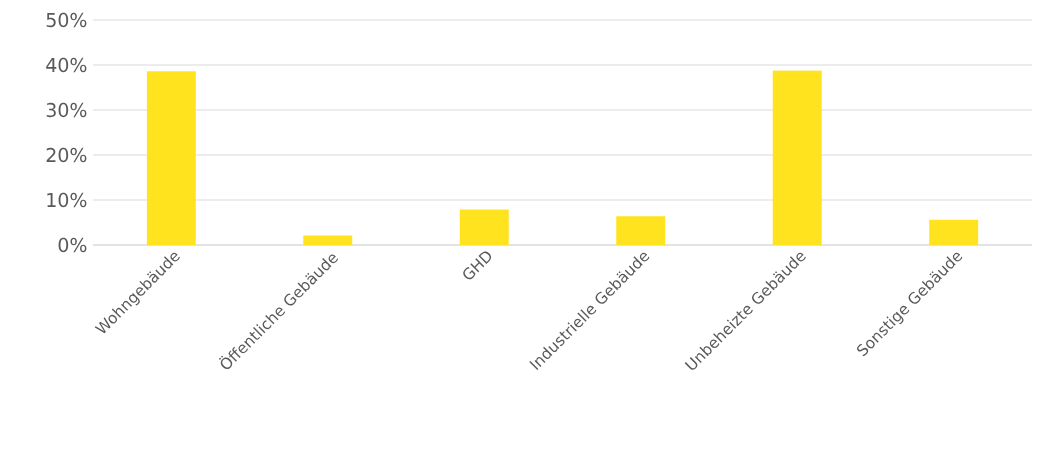 This screenshot has height=449, width=1038. What do you see at coordinates (67, 200) in the screenshot?
I see `y-tick-label: 10%` at bounding box center [67, 200].